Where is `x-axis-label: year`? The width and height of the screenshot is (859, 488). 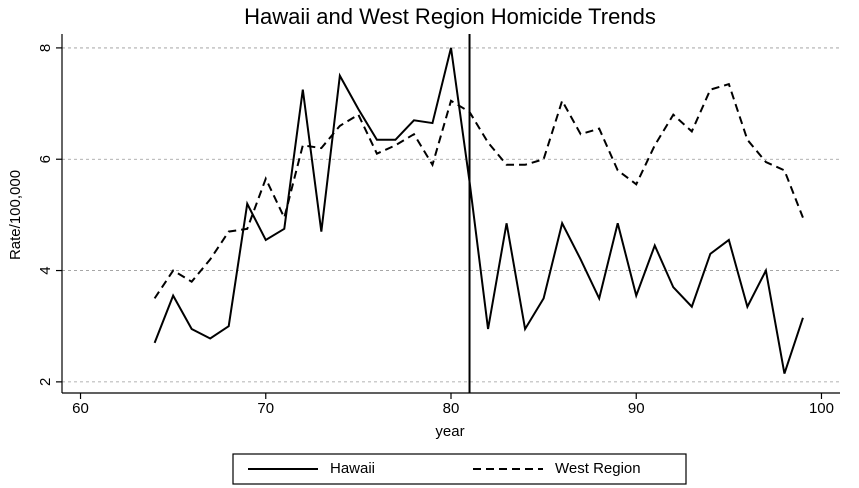 x-axis-label: year is located at coordinates (449, 431).